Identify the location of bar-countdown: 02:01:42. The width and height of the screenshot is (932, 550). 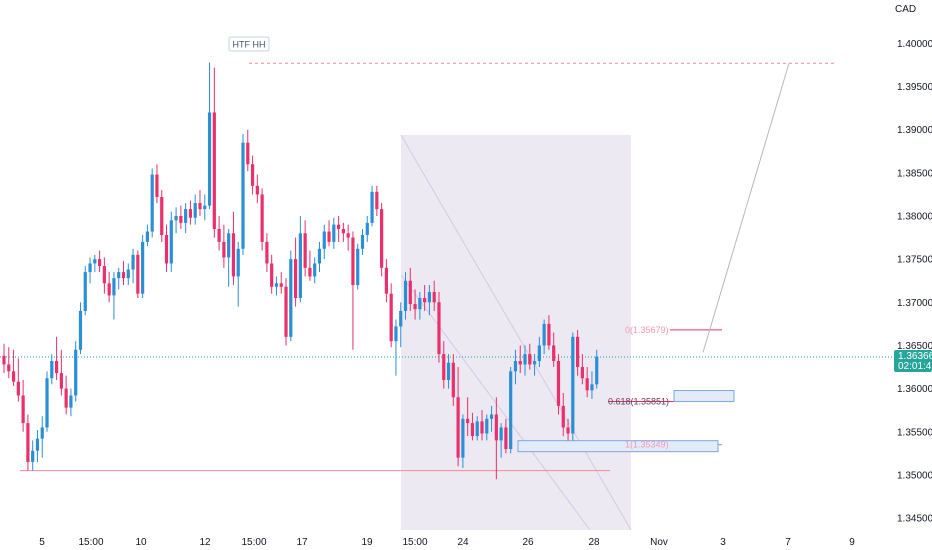
(915, 366).